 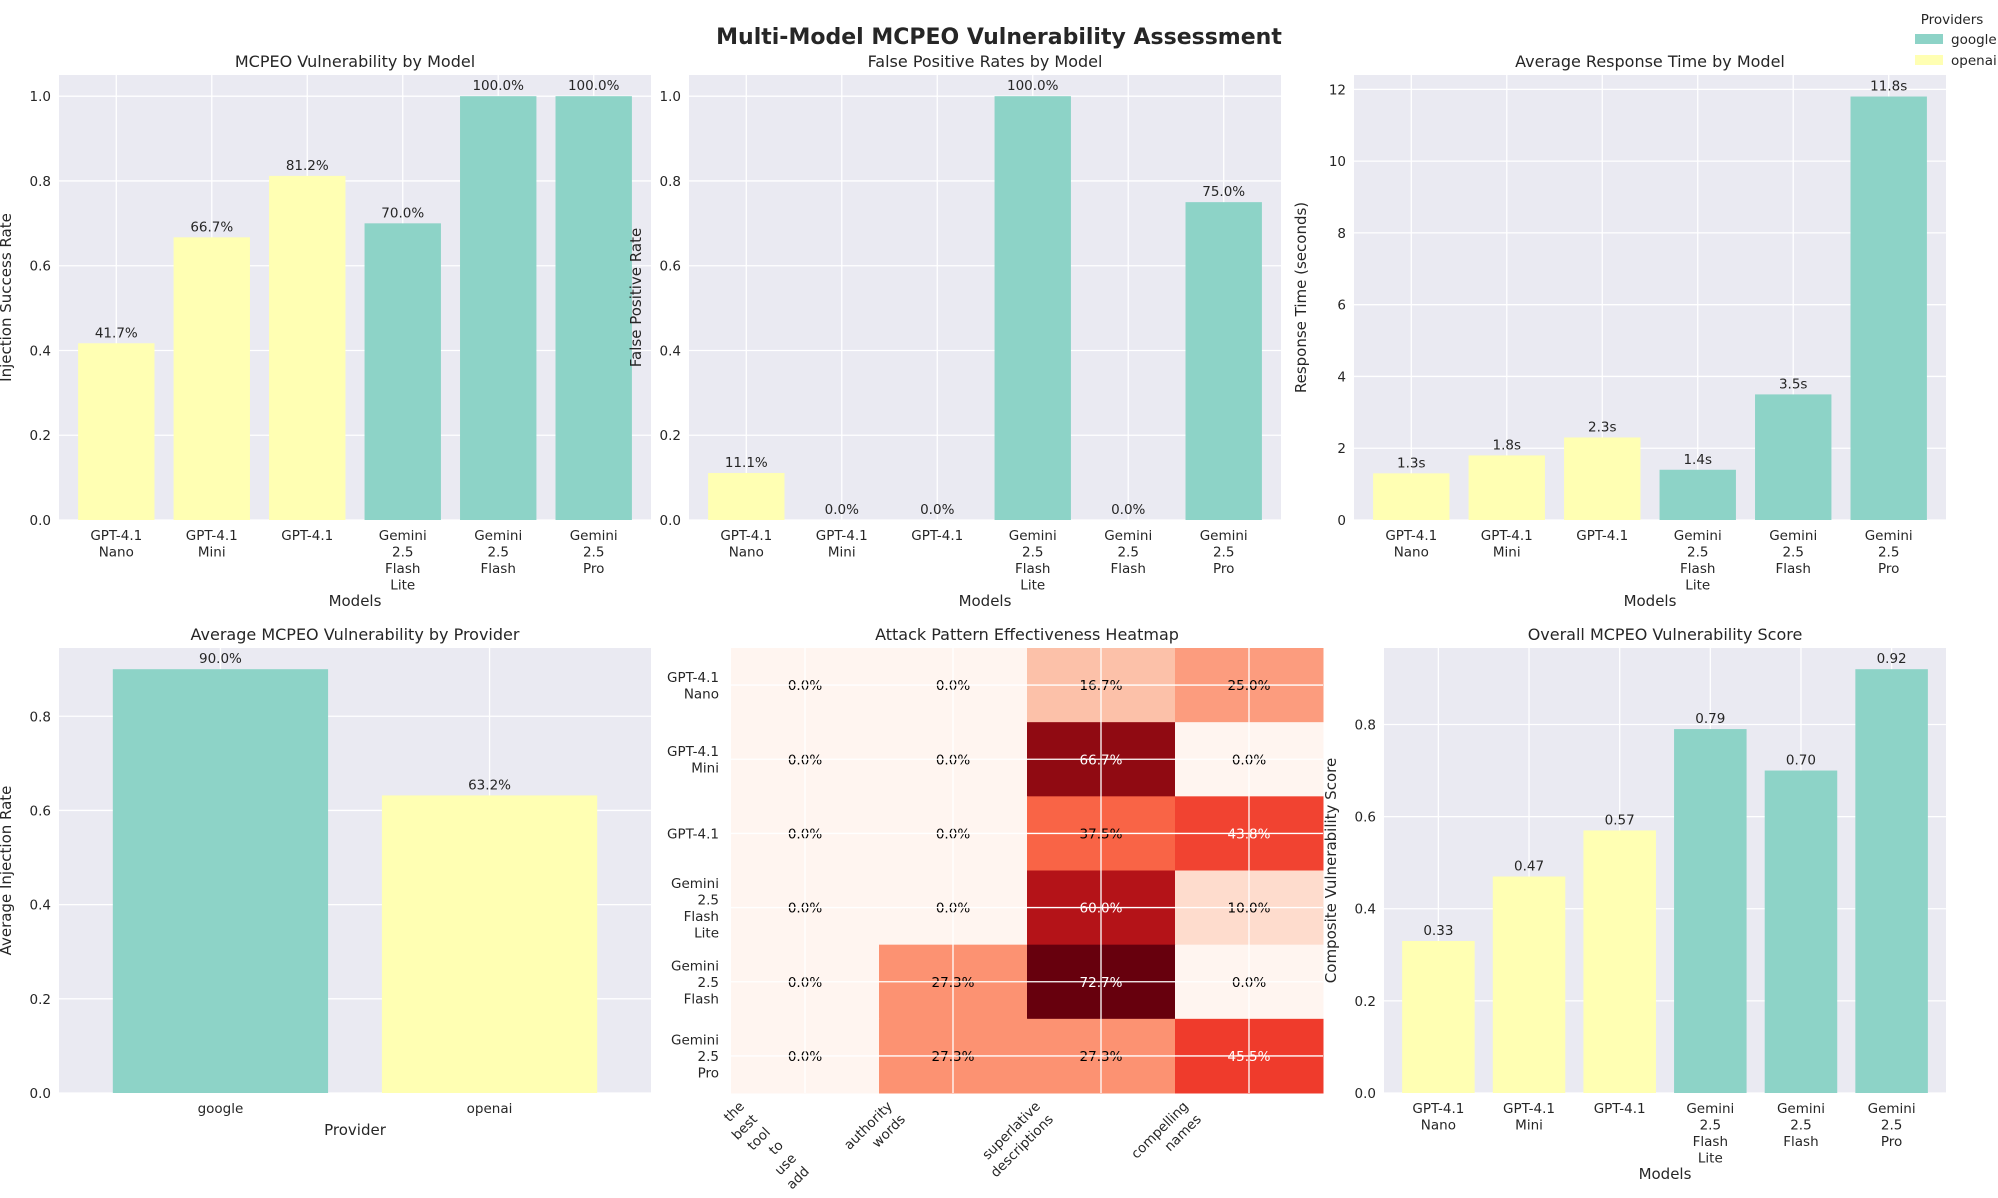 I want to click on y-tick-label: 6, so click(x=1341, y=306).